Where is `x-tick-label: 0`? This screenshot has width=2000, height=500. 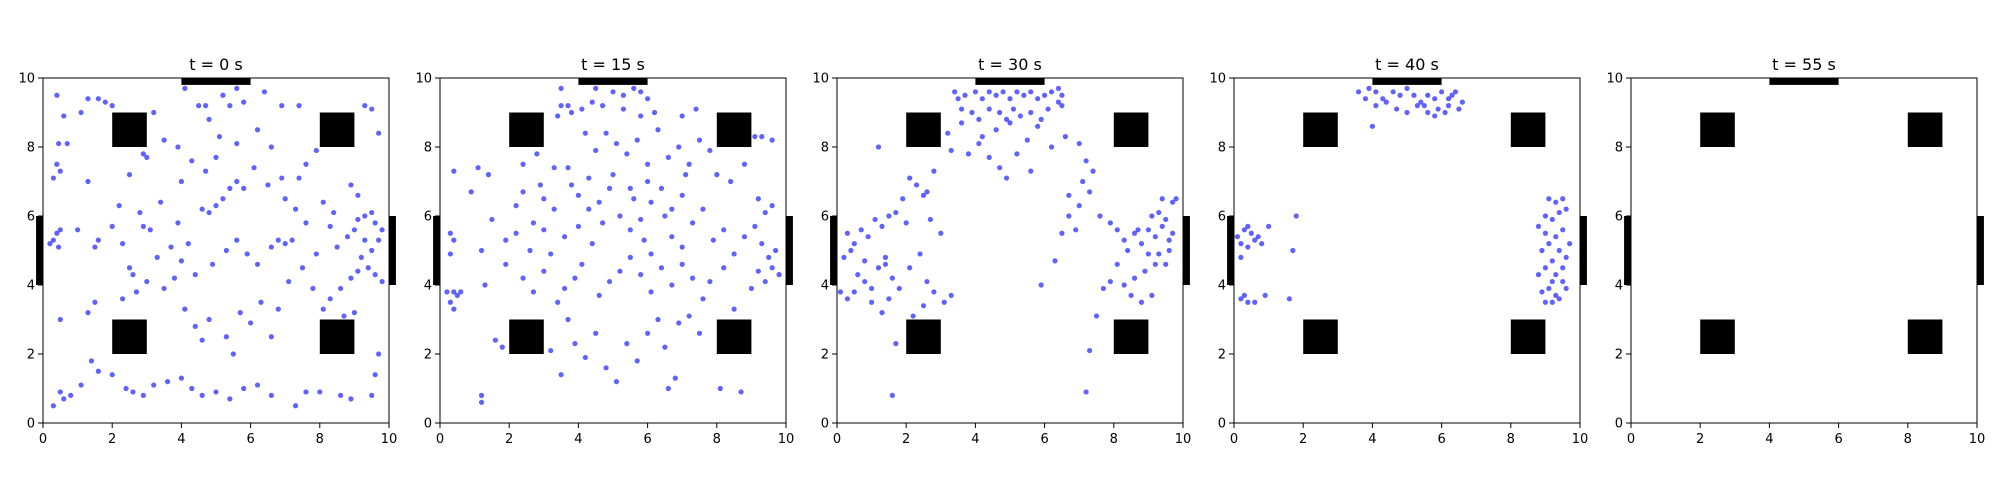 x-tick-label: 0 is located at coordinates (1631, 439).